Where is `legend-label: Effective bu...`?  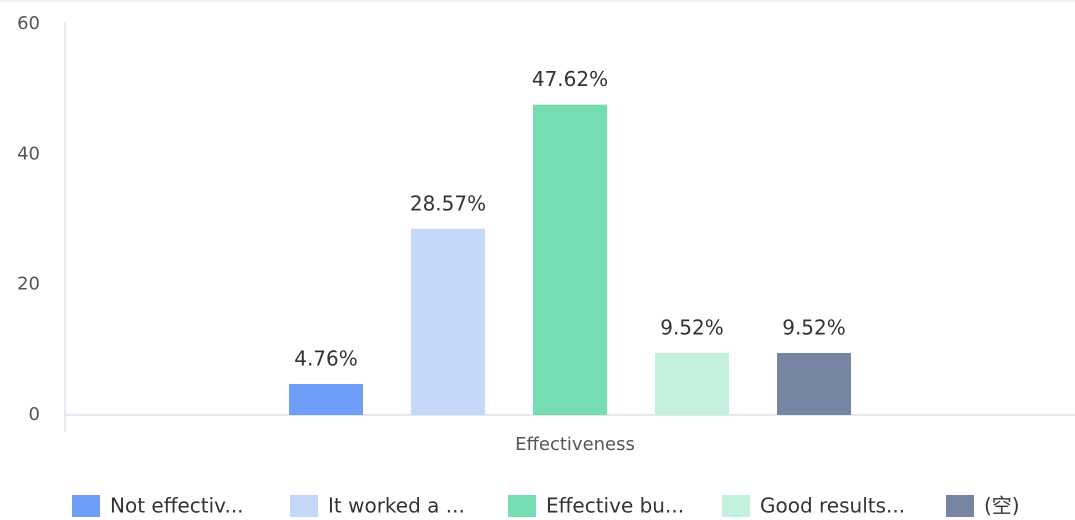
legend-label: Effective bu... is located at coordinates (615, 506).